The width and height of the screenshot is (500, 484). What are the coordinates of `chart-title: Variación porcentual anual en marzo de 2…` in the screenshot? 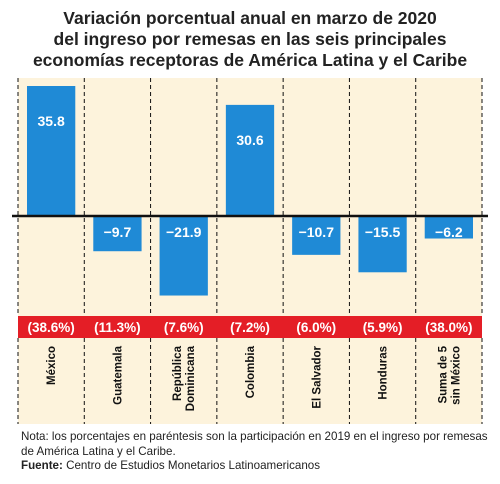 It's located at (250, 39).